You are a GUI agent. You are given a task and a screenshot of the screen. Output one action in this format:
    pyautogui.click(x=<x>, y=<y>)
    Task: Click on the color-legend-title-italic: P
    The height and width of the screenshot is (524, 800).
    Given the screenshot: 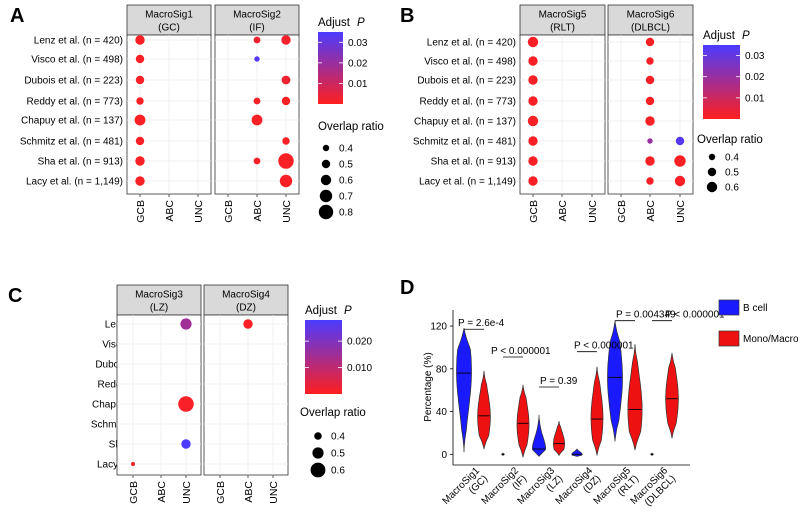 What is the action you would take?
    pyautogui.click(x=361, y=23)
    